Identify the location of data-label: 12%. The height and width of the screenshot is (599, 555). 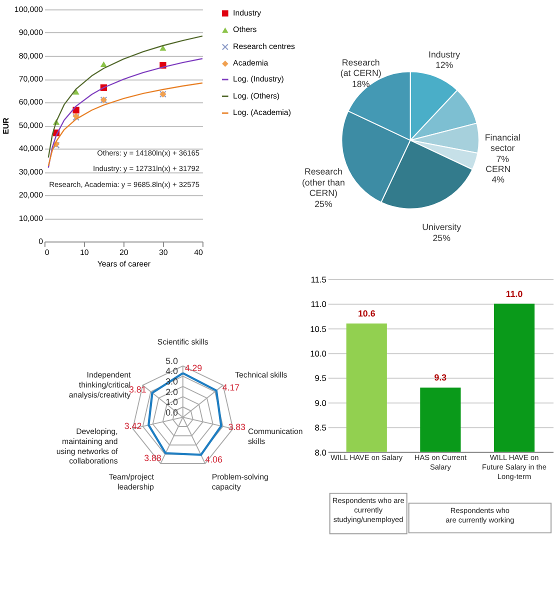
(444, 65).